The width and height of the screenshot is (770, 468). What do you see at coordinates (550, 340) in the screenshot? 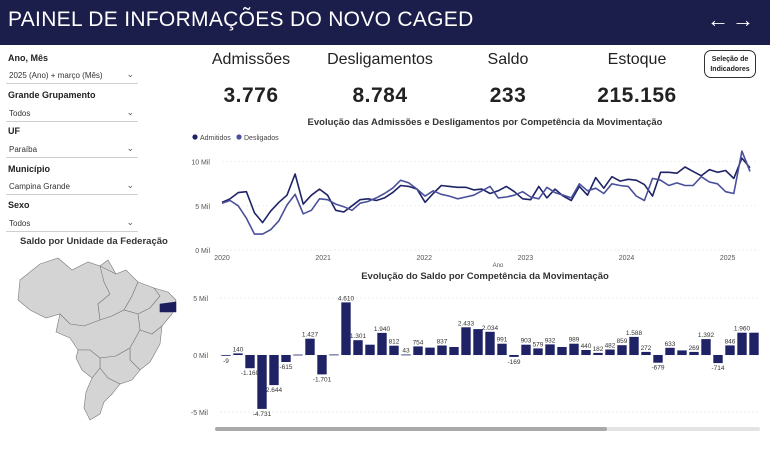
I see `bar-data-label: 932` at bounding box center [550, 340].